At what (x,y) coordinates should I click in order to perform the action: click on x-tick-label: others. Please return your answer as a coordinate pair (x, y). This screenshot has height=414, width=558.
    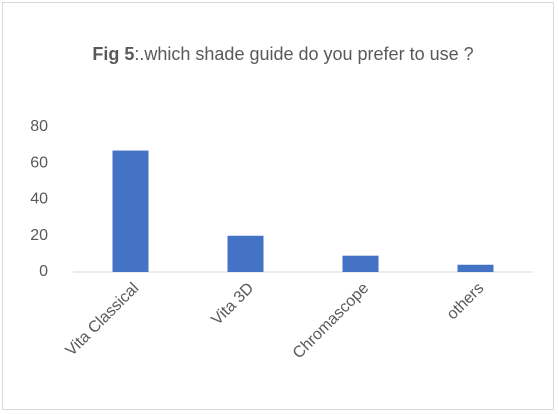
    Looking at the image, I should click on (465, 301).